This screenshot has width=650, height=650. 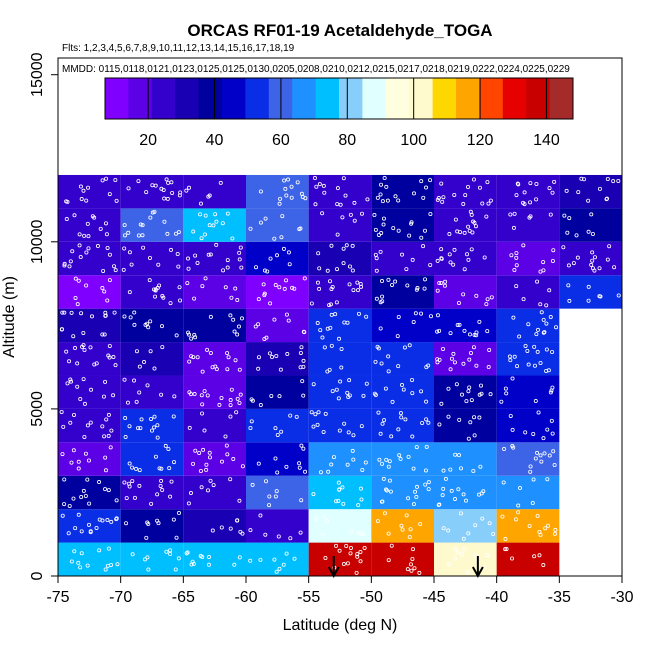 I want to click on x-axis-label: Latitude (deg N), so click(x=340, y=625).